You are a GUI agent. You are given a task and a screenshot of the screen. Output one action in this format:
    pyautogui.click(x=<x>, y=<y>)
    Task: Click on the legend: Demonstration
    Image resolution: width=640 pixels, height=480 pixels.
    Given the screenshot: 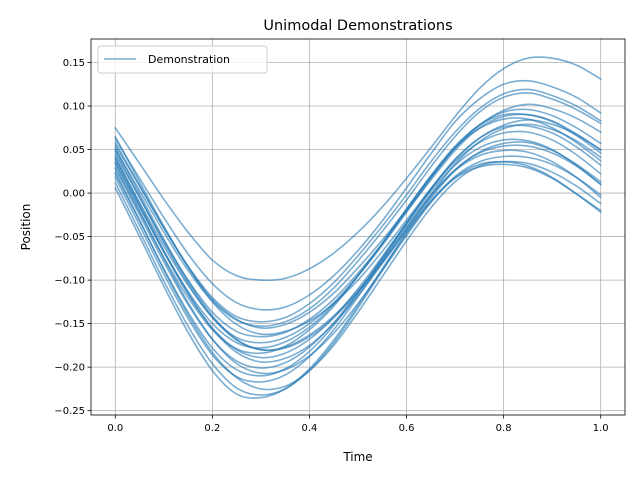 What is the action you would take?
    pyautogui.click(x=182, y=59)
    